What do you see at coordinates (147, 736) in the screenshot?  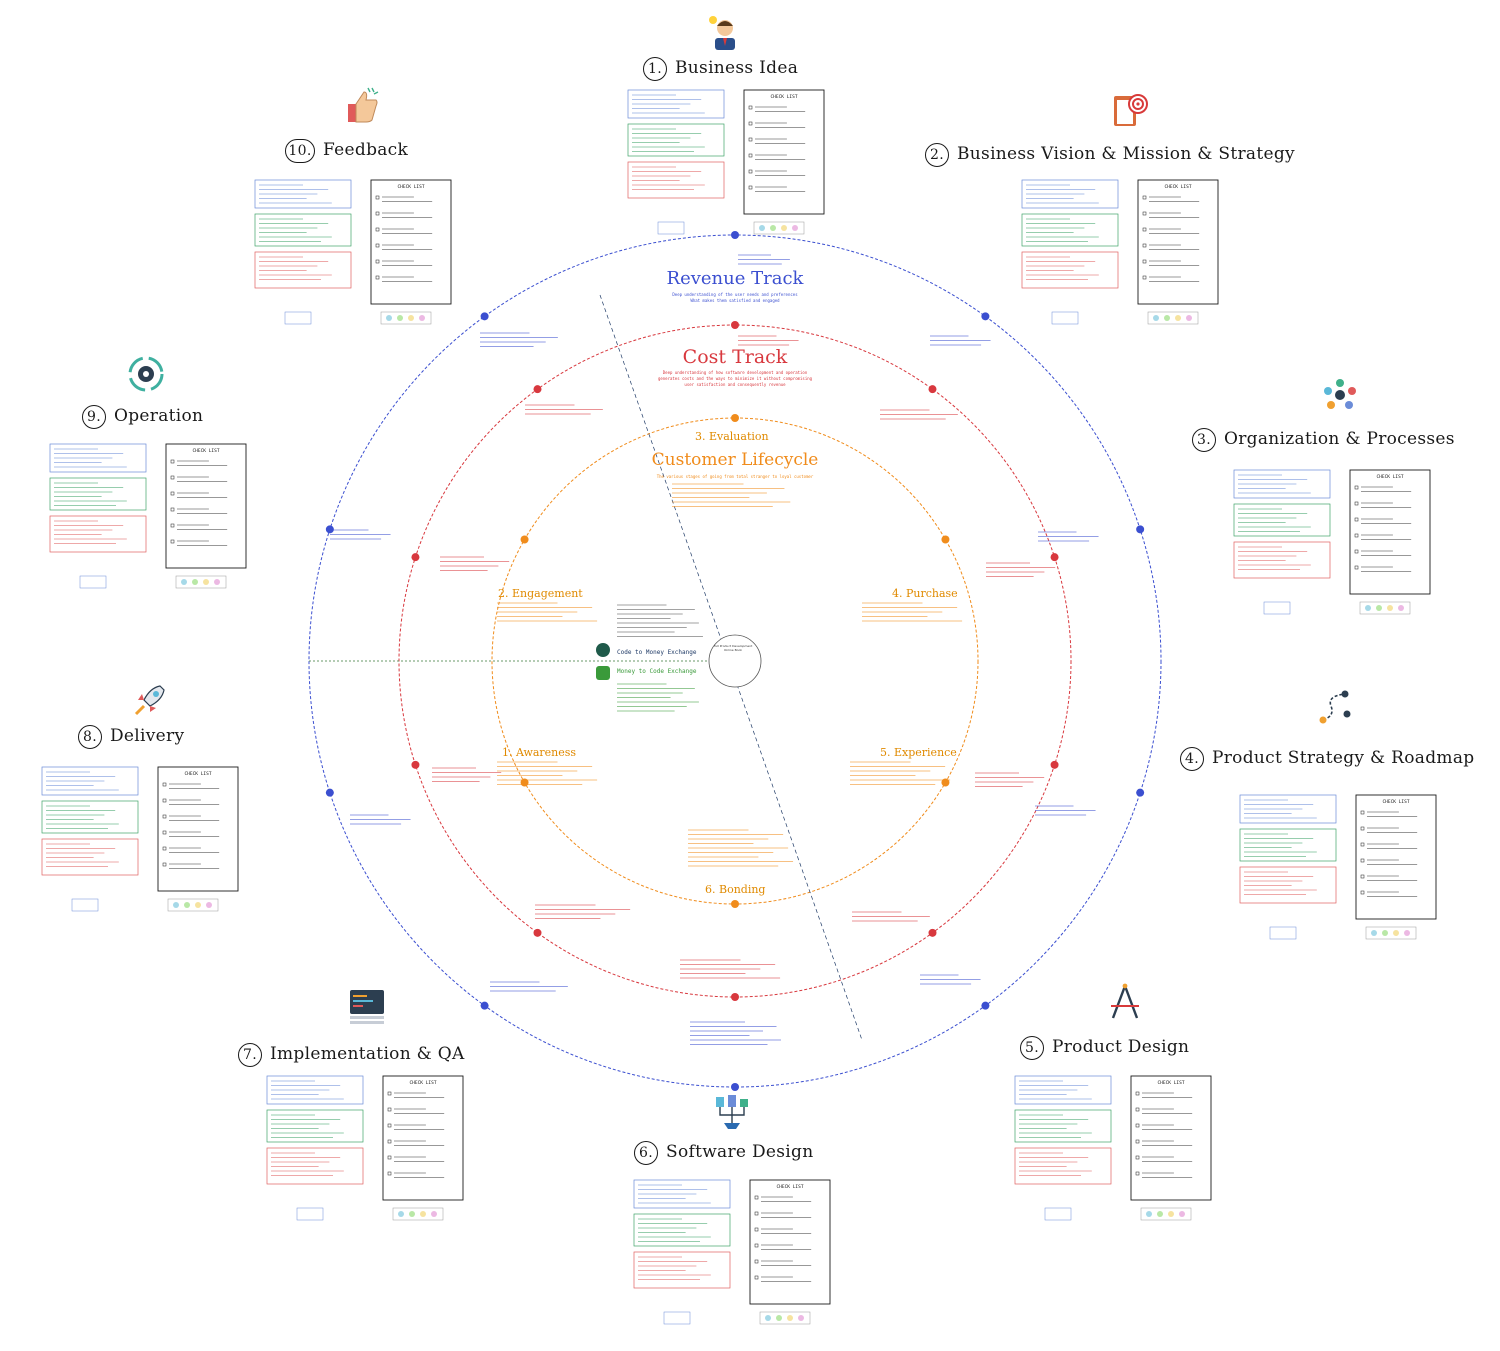 I see `step-8-label: Delivery` at bounding box center [147, 736].